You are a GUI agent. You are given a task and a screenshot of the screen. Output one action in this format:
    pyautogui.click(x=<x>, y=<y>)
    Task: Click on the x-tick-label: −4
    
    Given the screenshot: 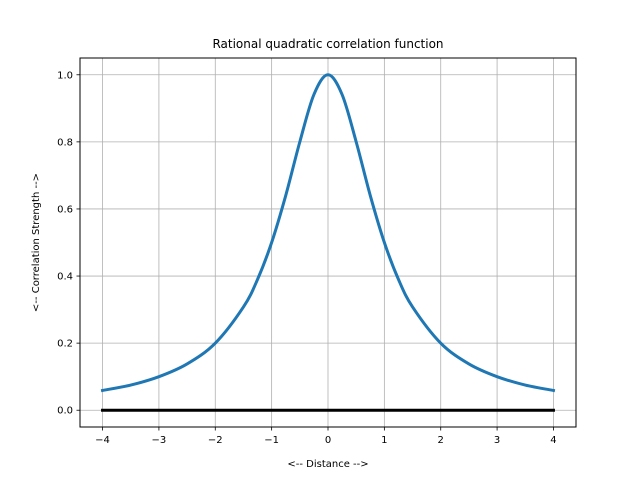 What is the action you would take?
    pyautogui.click(x=102, y=440)
    